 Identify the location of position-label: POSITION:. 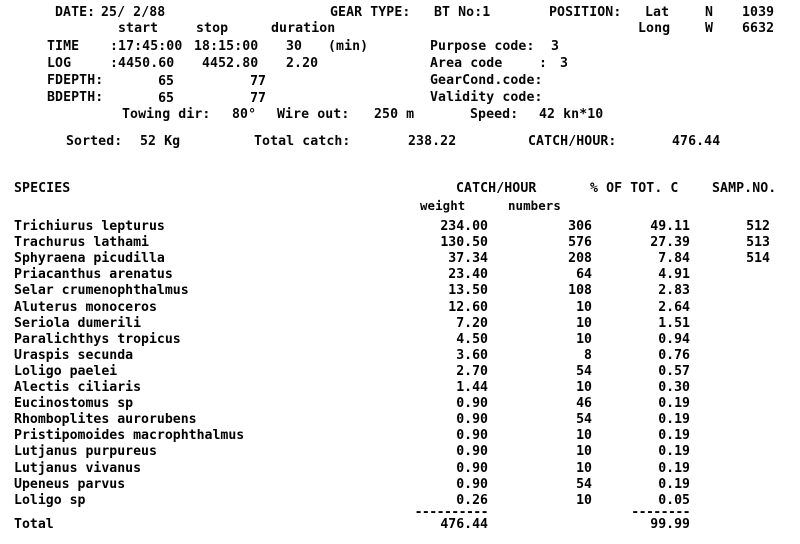
(585, 12).